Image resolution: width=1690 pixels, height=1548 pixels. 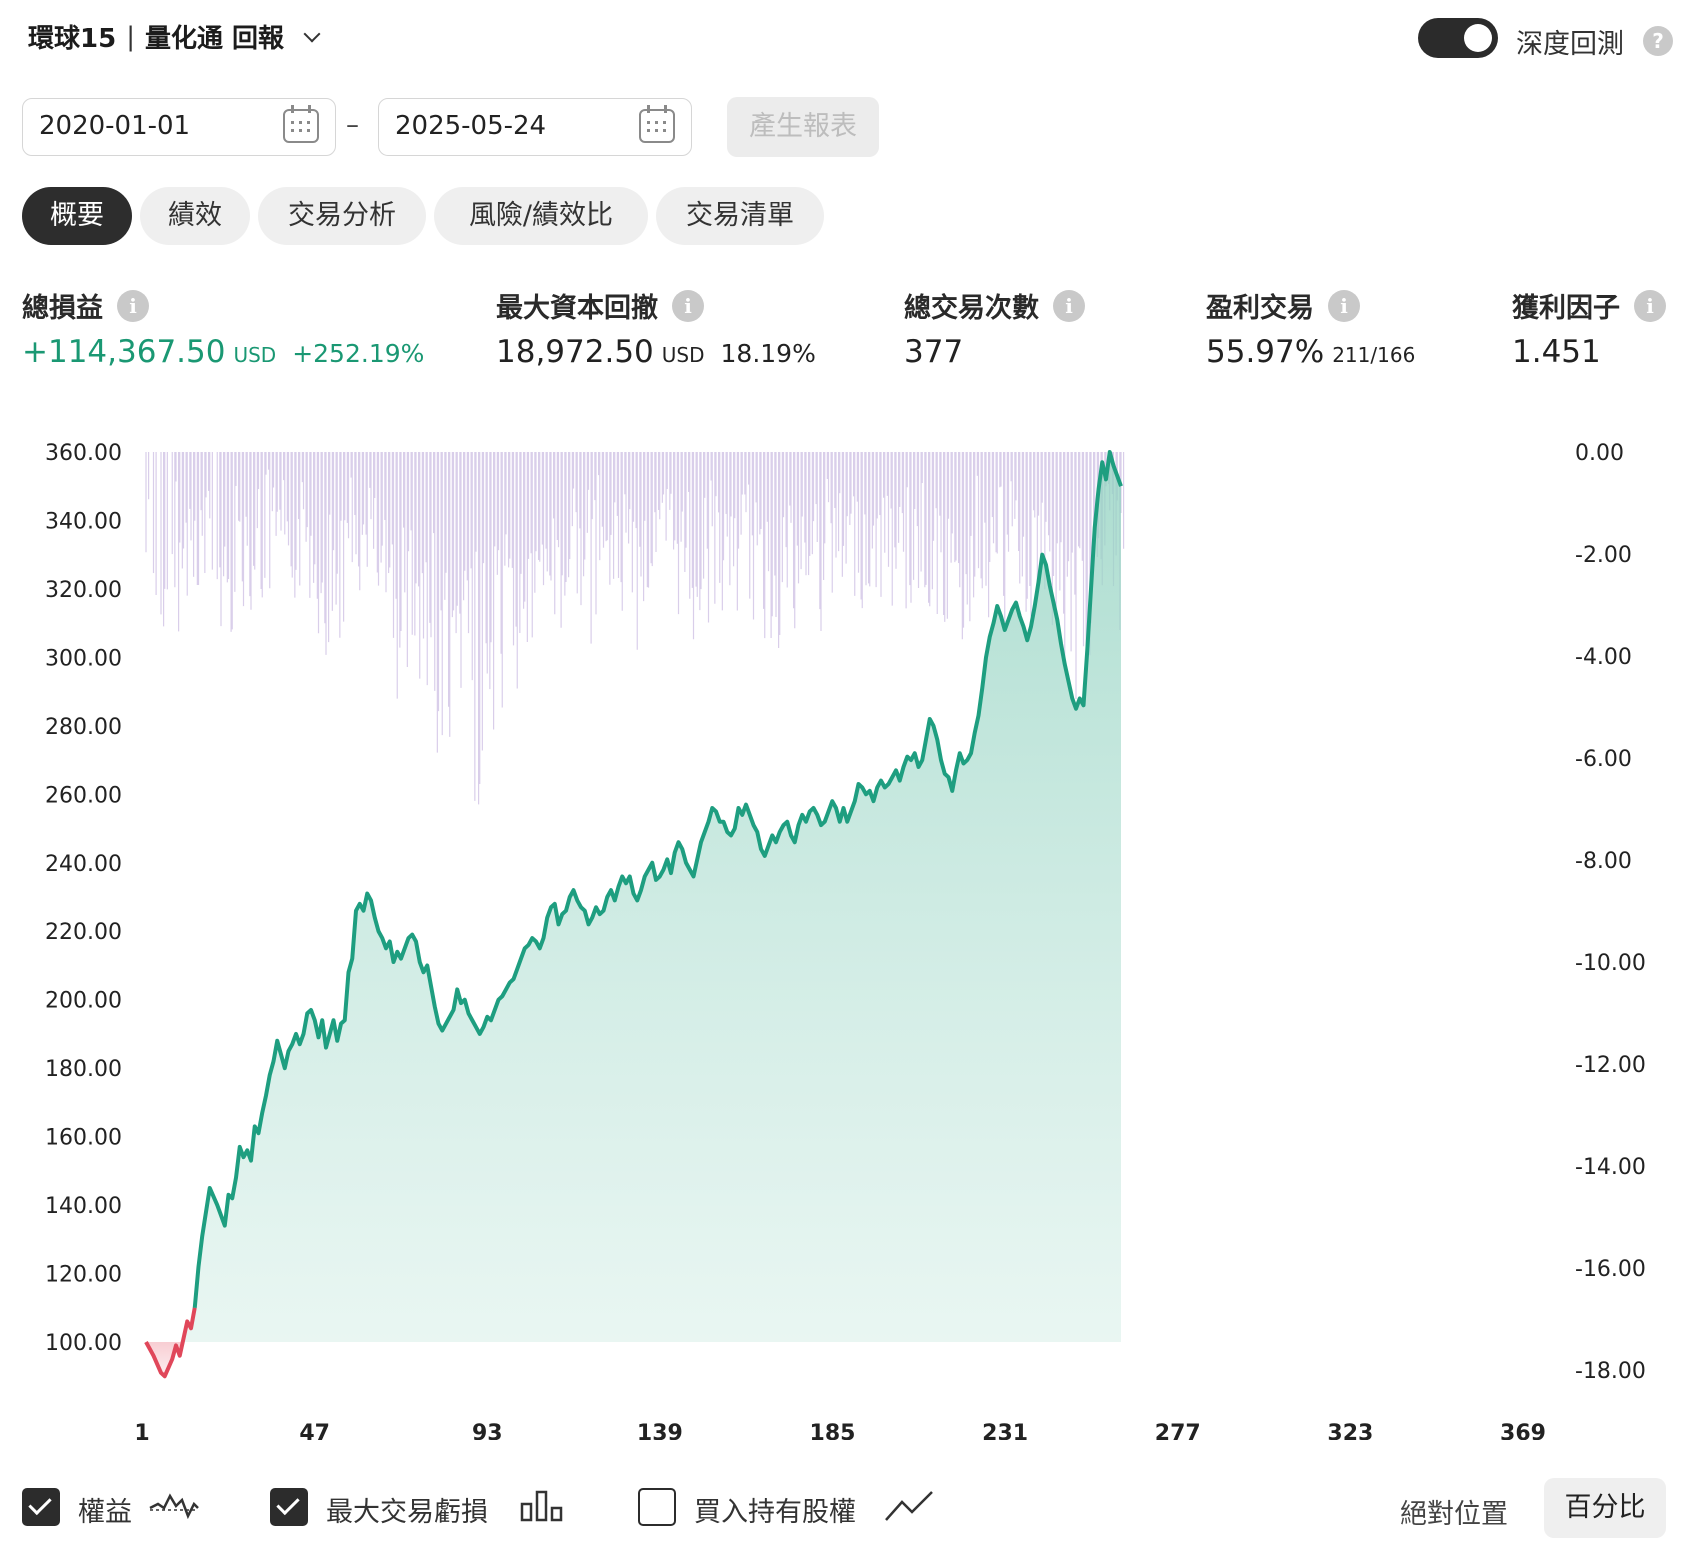 I want to click on x-tick: 185, so click(x=833, y=1430).